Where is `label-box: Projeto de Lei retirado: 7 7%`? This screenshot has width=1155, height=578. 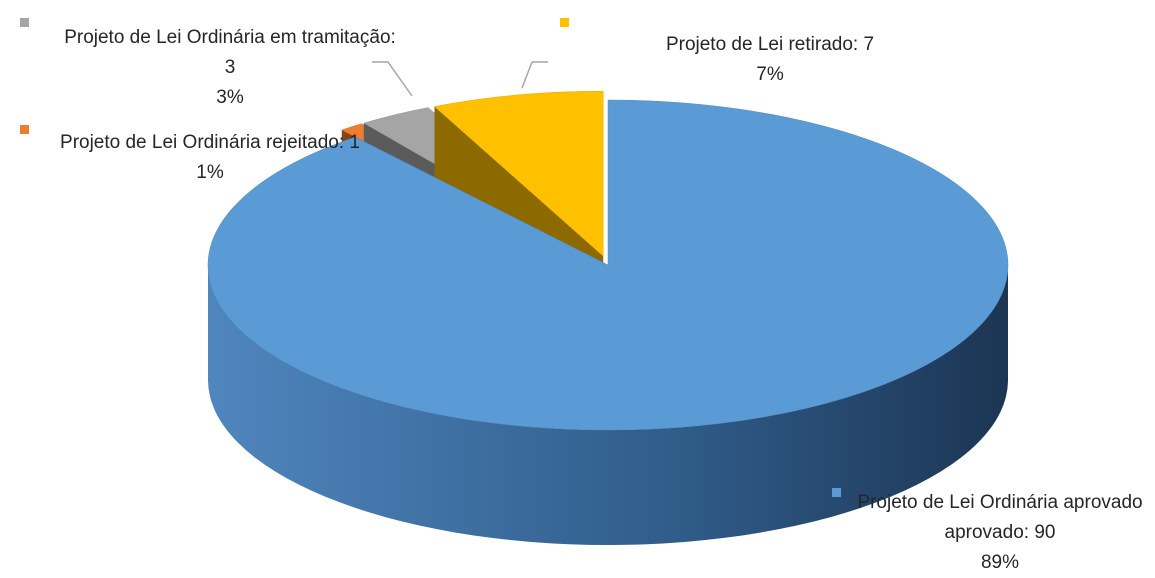 label-box: Projeto de Lei retirado: 7 7% is located at coordinates (770, 60).